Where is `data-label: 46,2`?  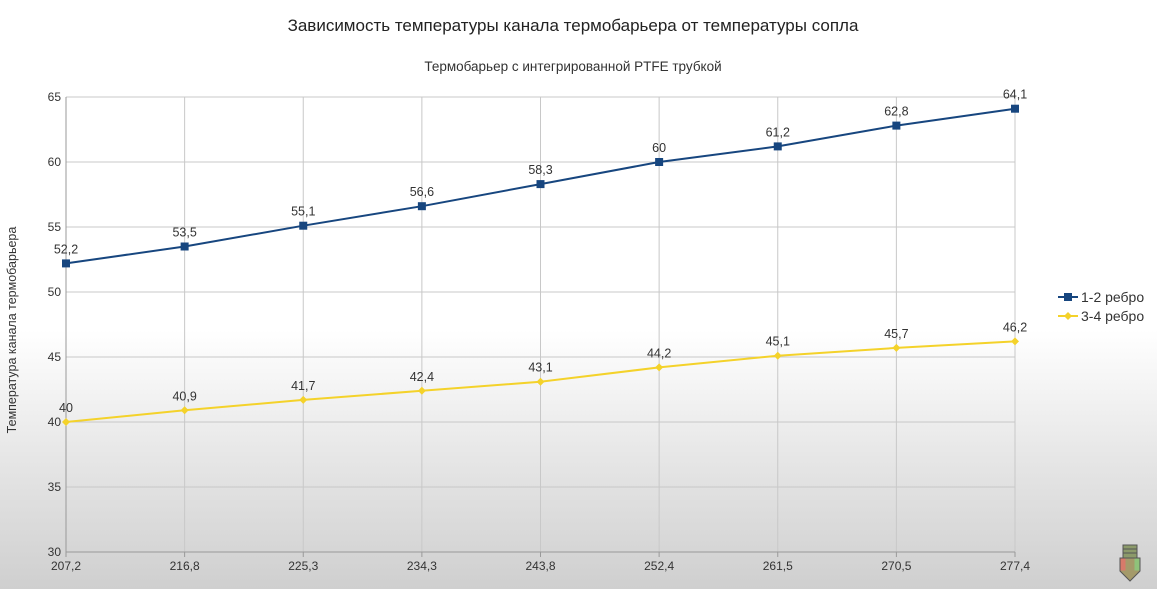 data-label: 46,2 is located at coordinates (1015, 327).